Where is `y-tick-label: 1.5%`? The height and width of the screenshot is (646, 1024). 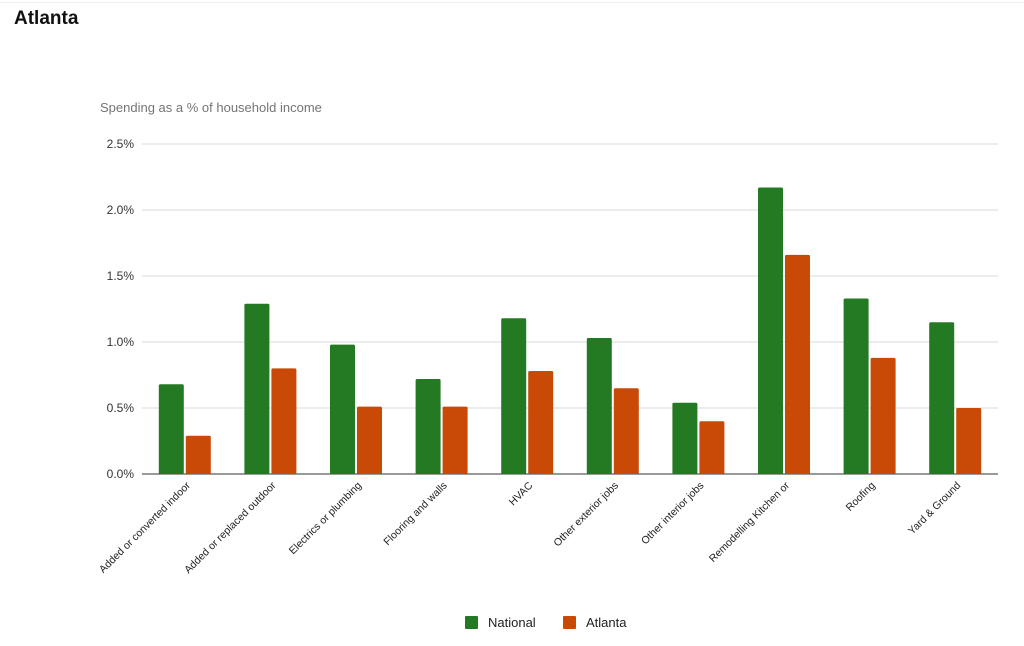 y-tick-label: 1.5% is located at coordinates (121, 276).